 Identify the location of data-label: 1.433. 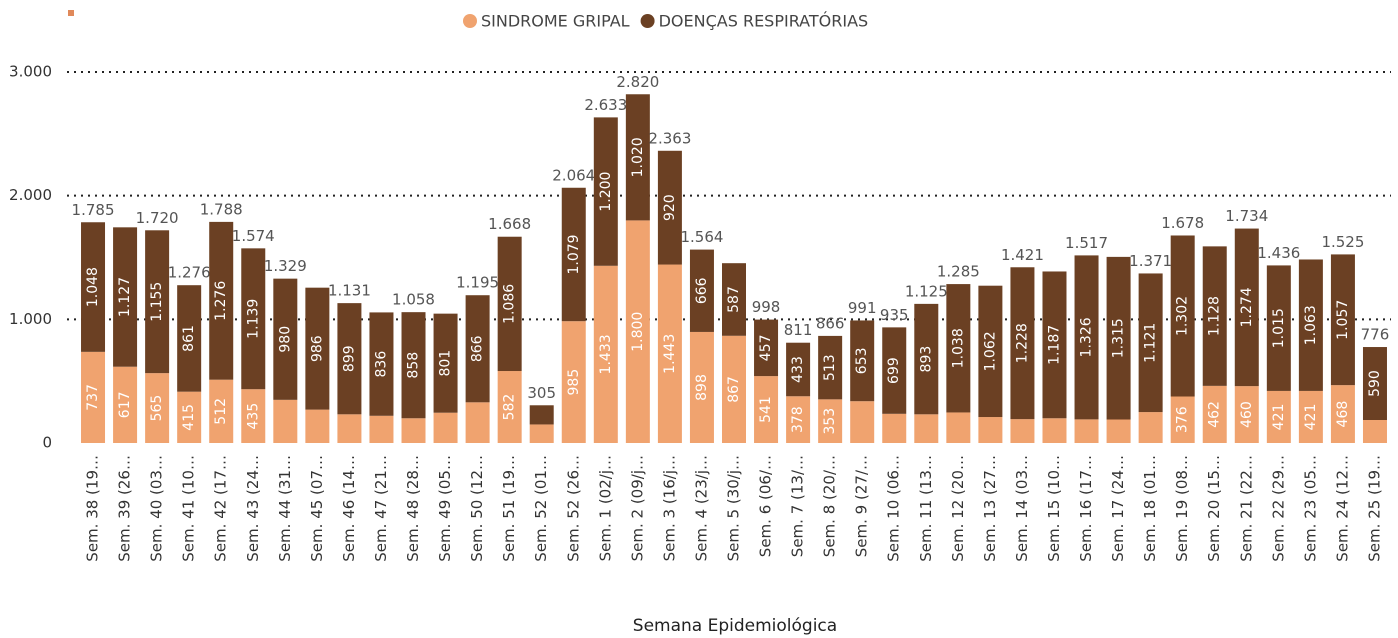
(606, 354).